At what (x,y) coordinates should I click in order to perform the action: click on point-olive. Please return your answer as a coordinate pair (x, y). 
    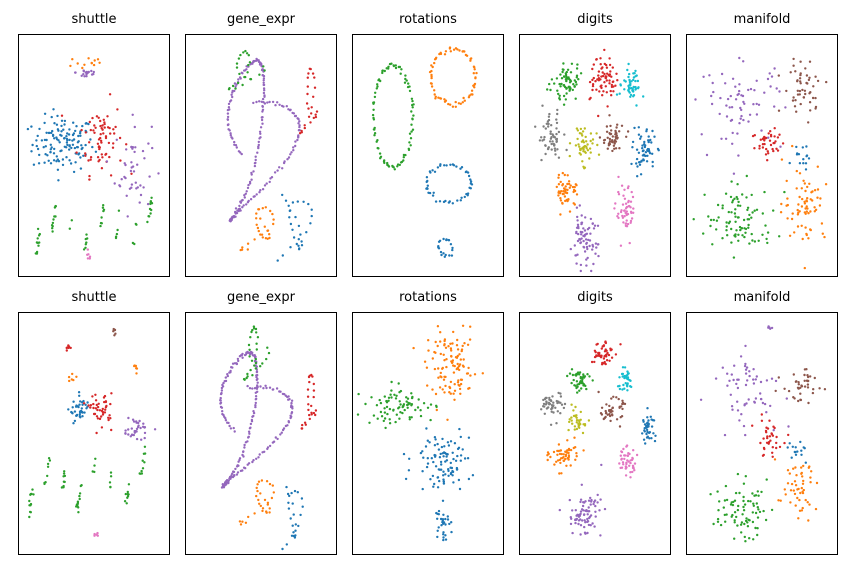
    Looking at the image, I should click on (580, 150).